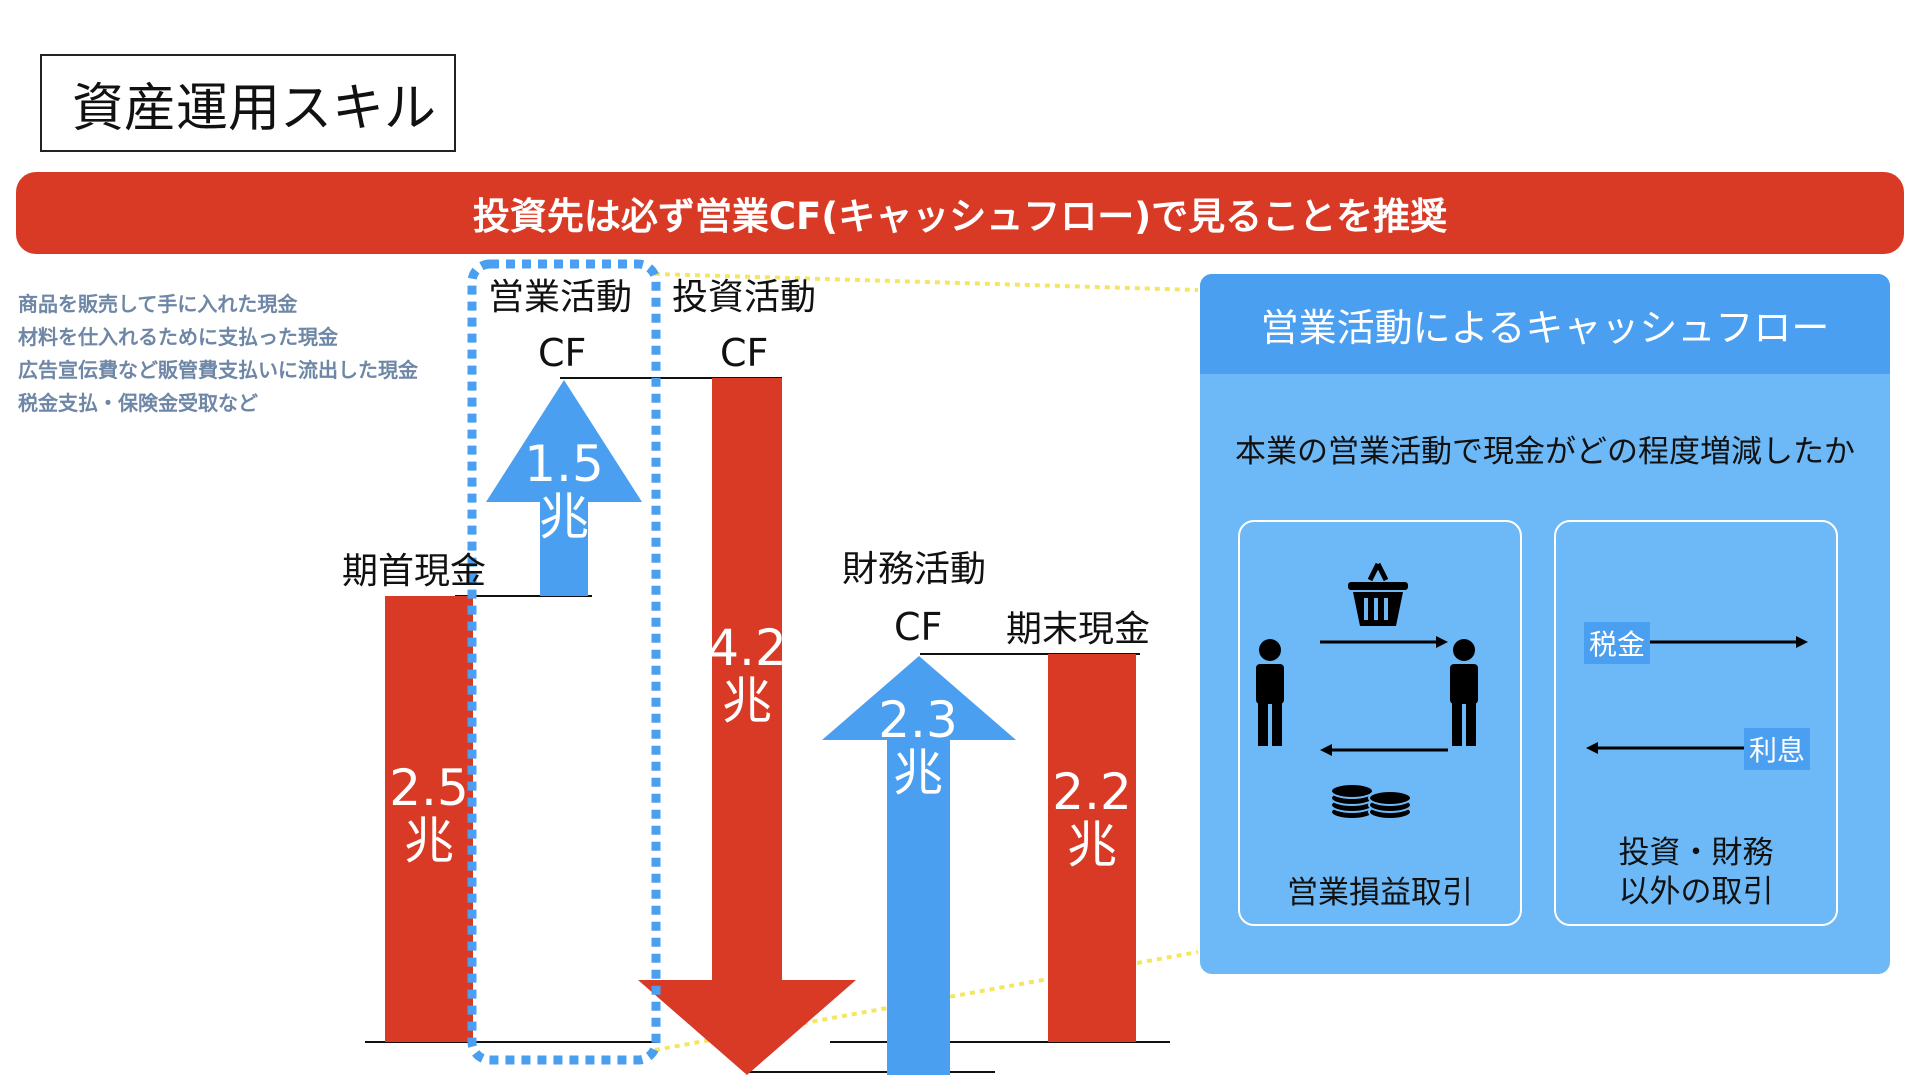  Describe the element at coordinates (429, 788) in the screenshot. I see `opening-cash-amount: 2.5` at that location.